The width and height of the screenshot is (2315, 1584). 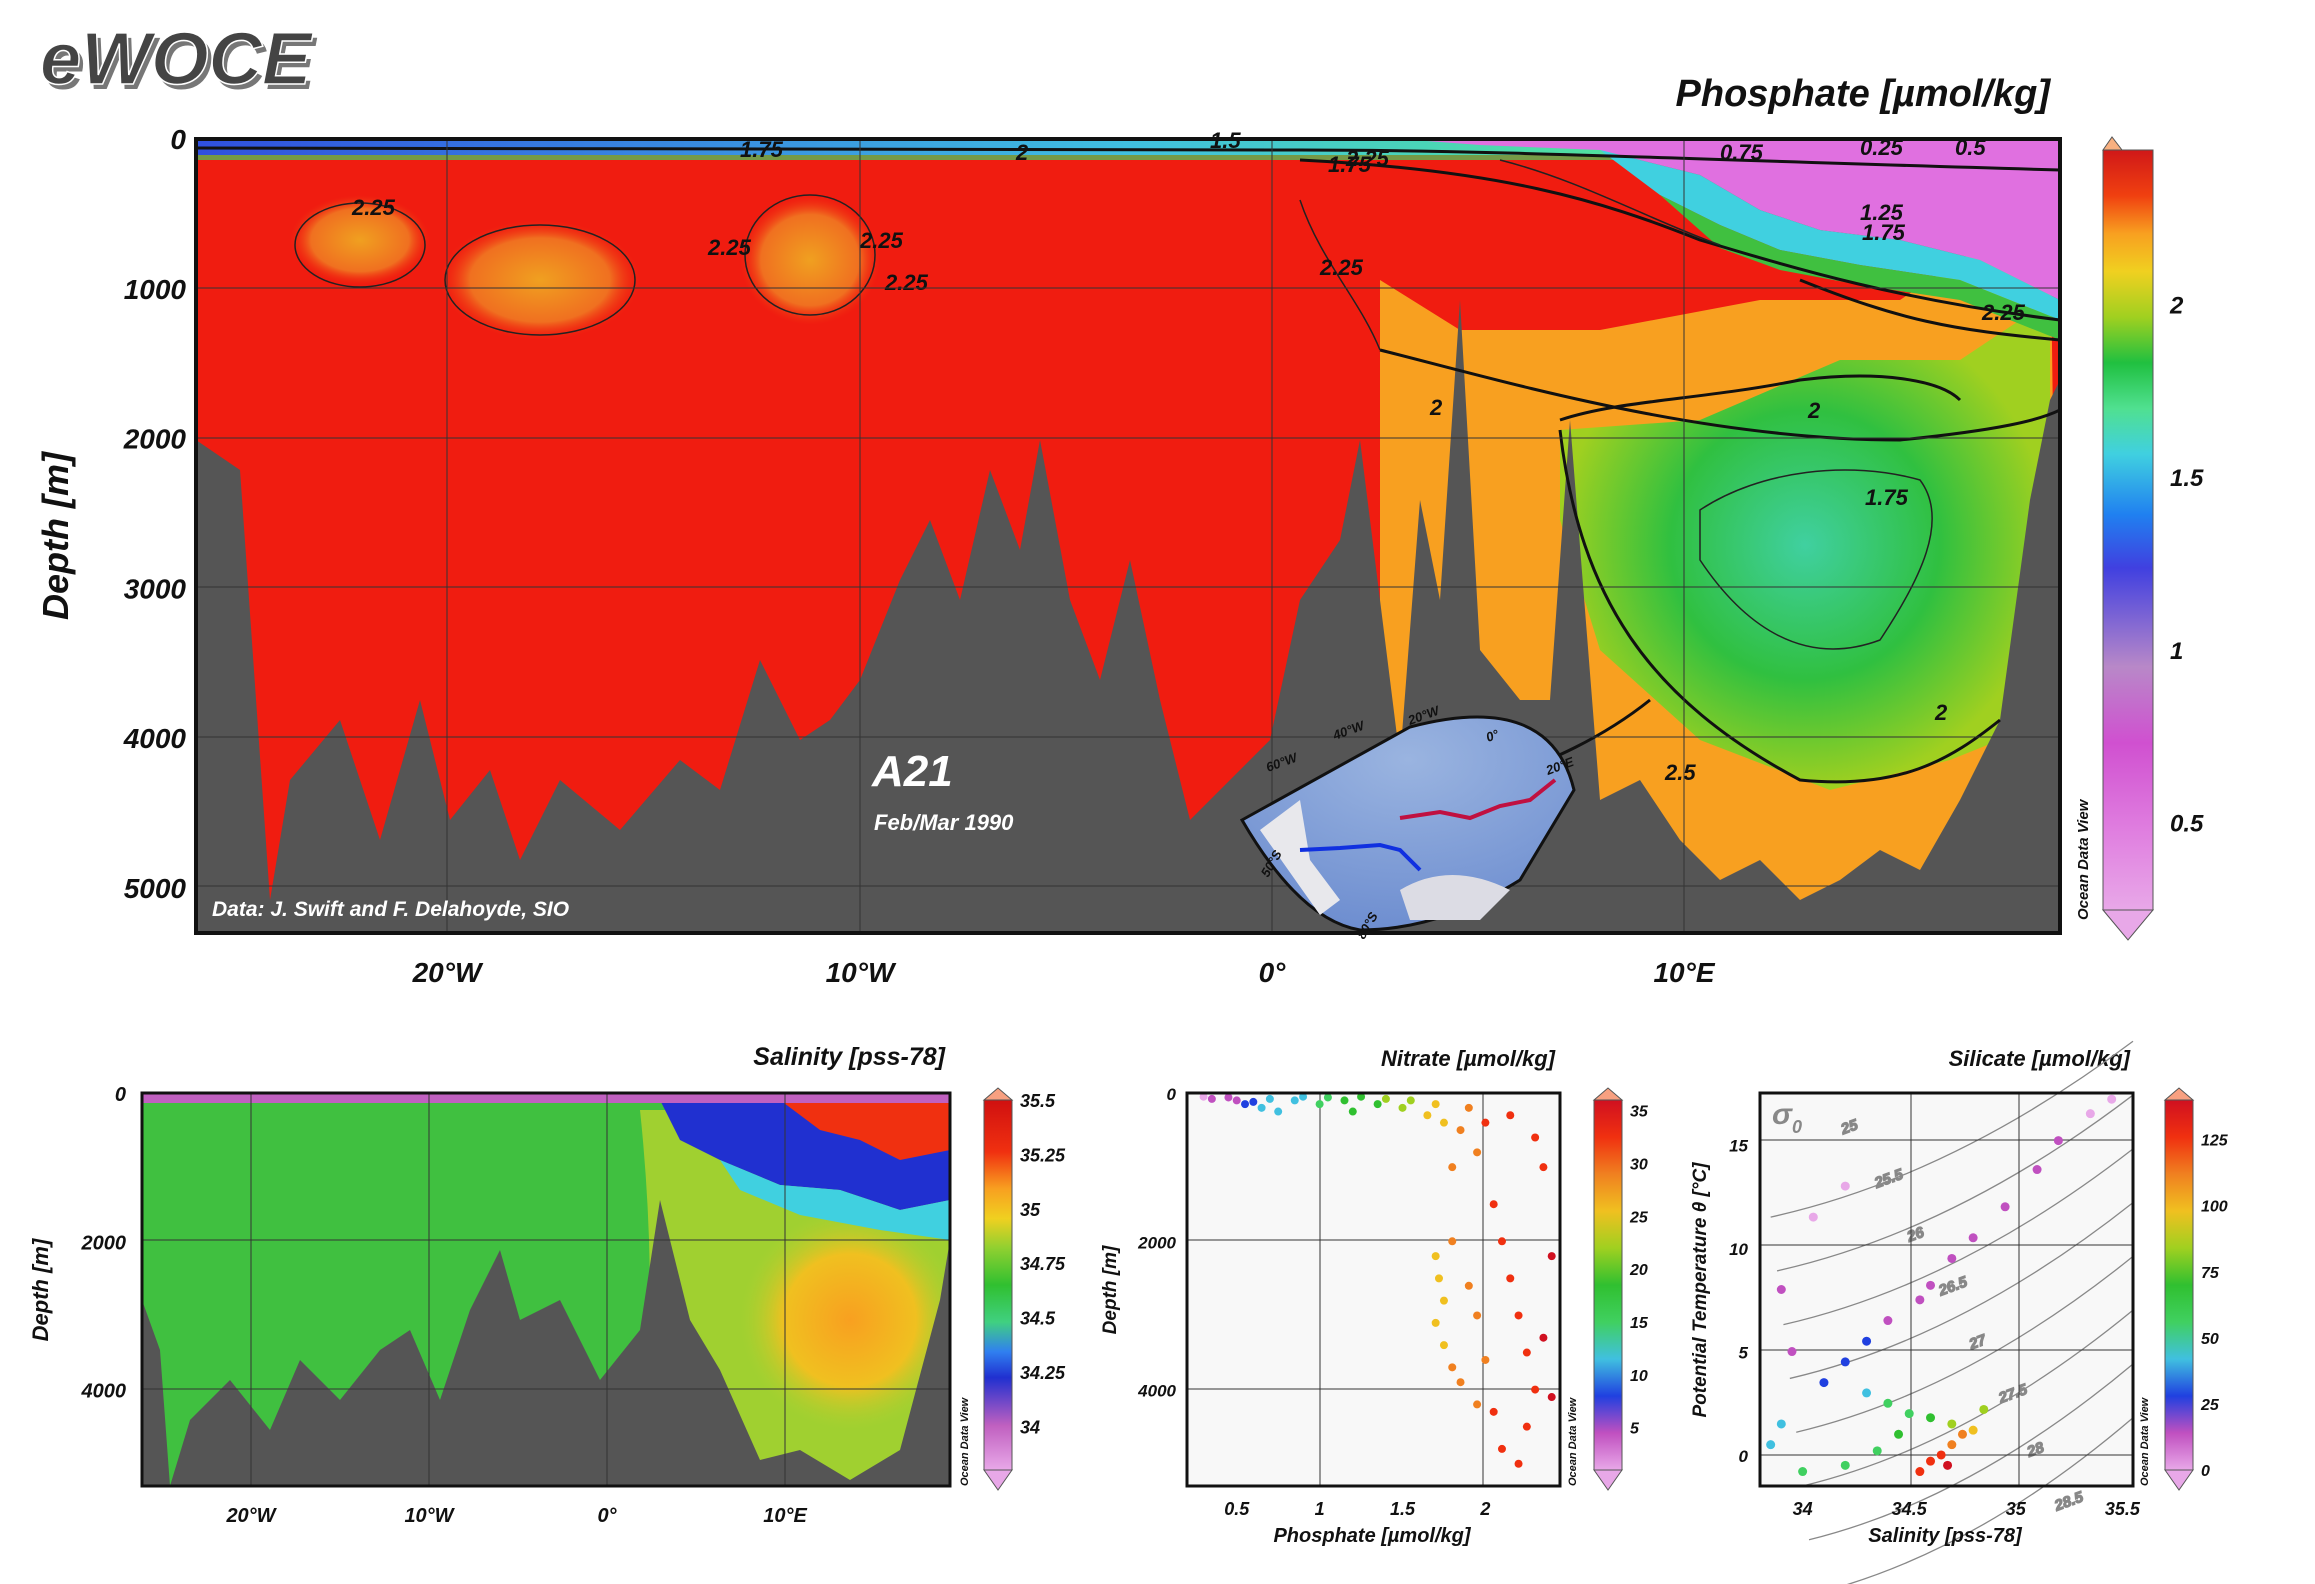 I want to click on salinity-ytick: 2000, so click(x=104, y=1243).